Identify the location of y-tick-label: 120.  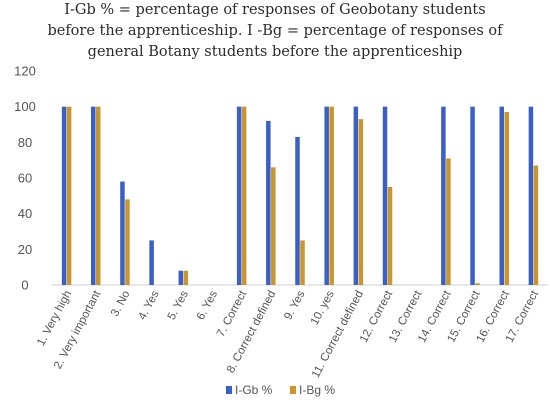
(25, 71).